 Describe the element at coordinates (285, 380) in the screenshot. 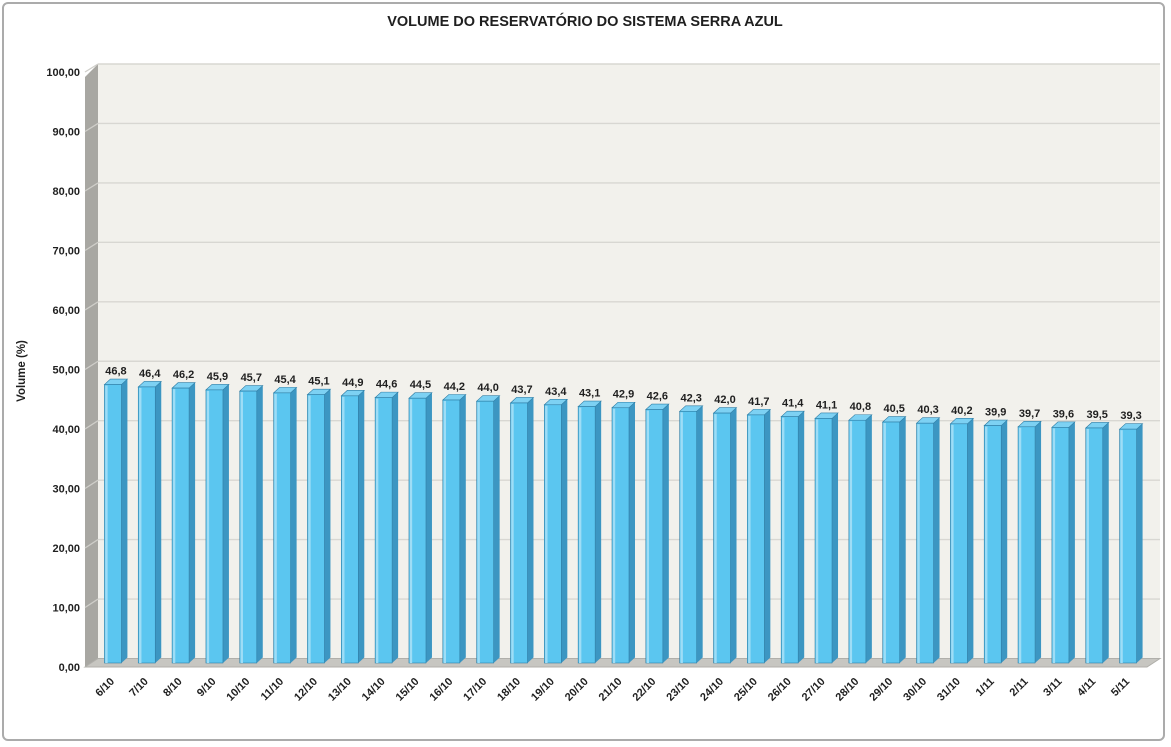

I see `bar-value-label: 45,4` at that location.